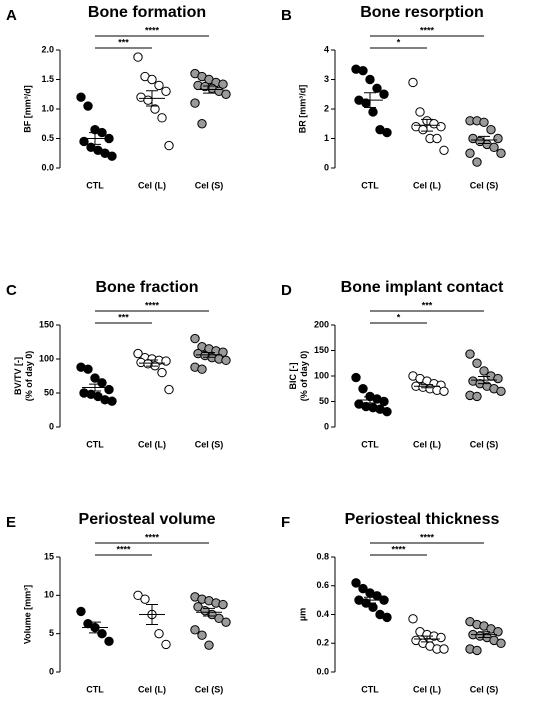  Describe the element at coordinates (322, 614) in the screenshot. I see `y-tick-label: 0.4` at that location.